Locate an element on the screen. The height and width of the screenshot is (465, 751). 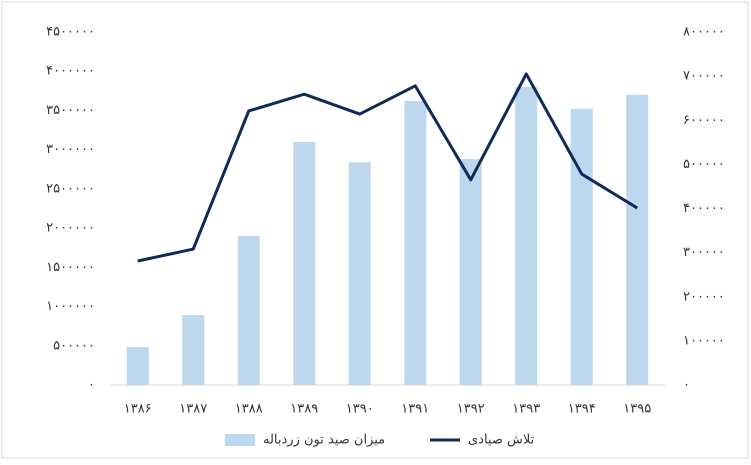
y-tick-label: ۱۵۰۰۰۰۰ is located at coordinates (70, 267).